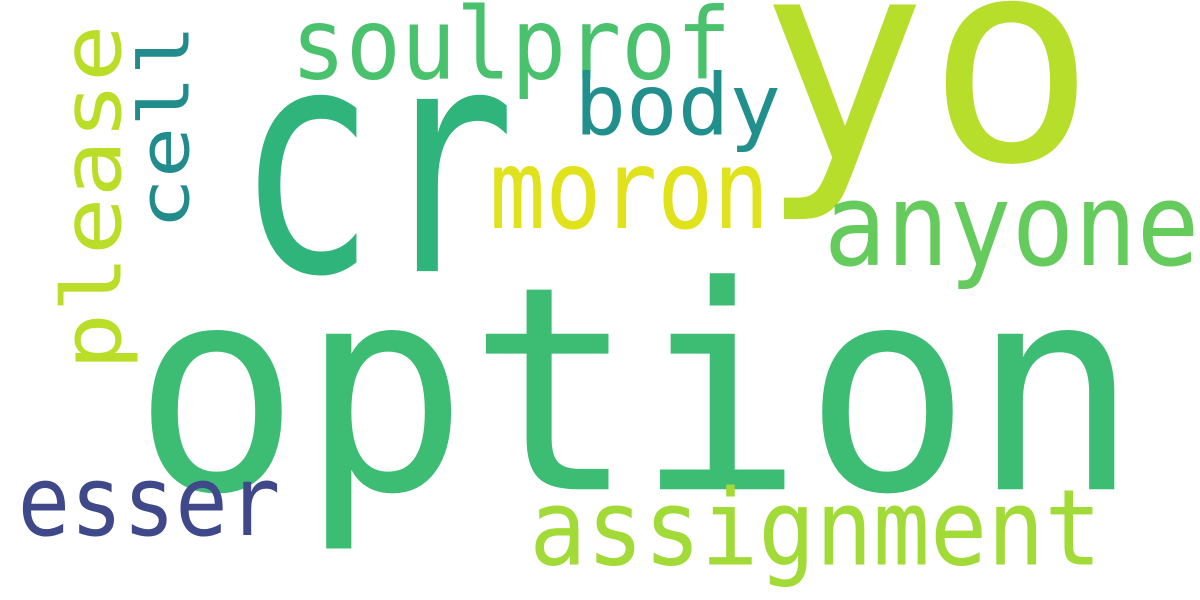  I want to click on word-moron: moron, so click(629, 190).